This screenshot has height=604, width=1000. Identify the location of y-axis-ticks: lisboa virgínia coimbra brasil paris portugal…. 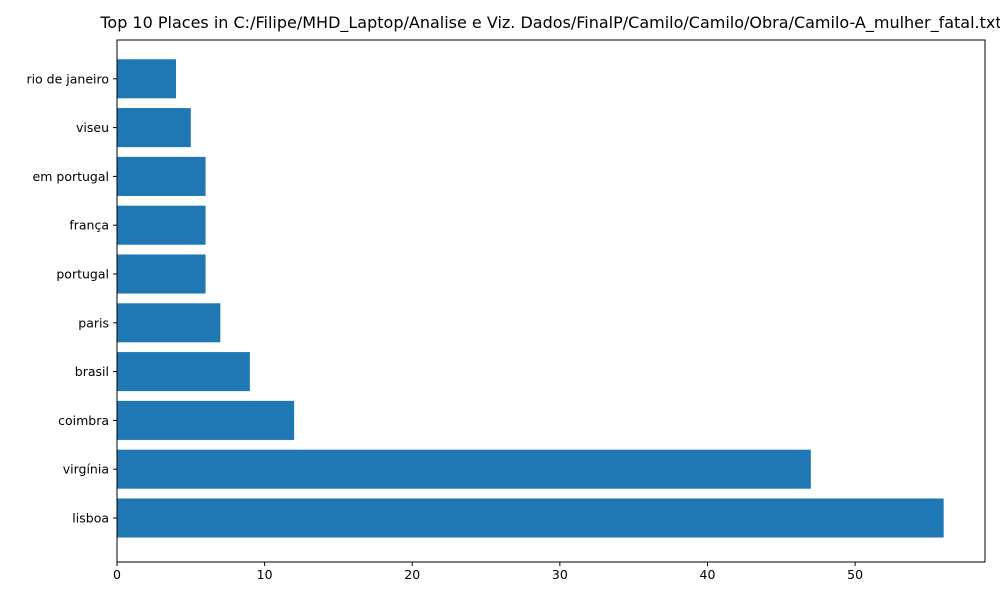
(71, 298).